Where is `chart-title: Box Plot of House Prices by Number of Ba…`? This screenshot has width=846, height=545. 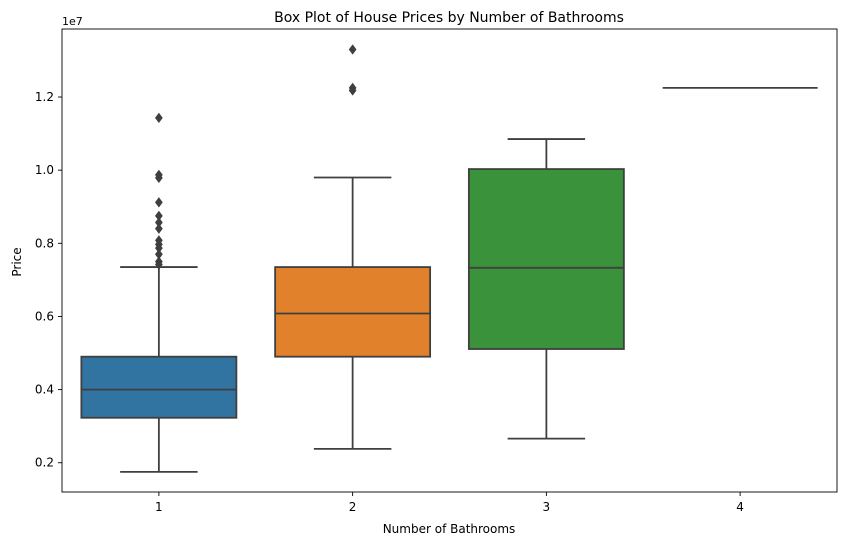
chart-title: Box Plot of House Prices by Number of Ba… is located at coordinates (449, 18).